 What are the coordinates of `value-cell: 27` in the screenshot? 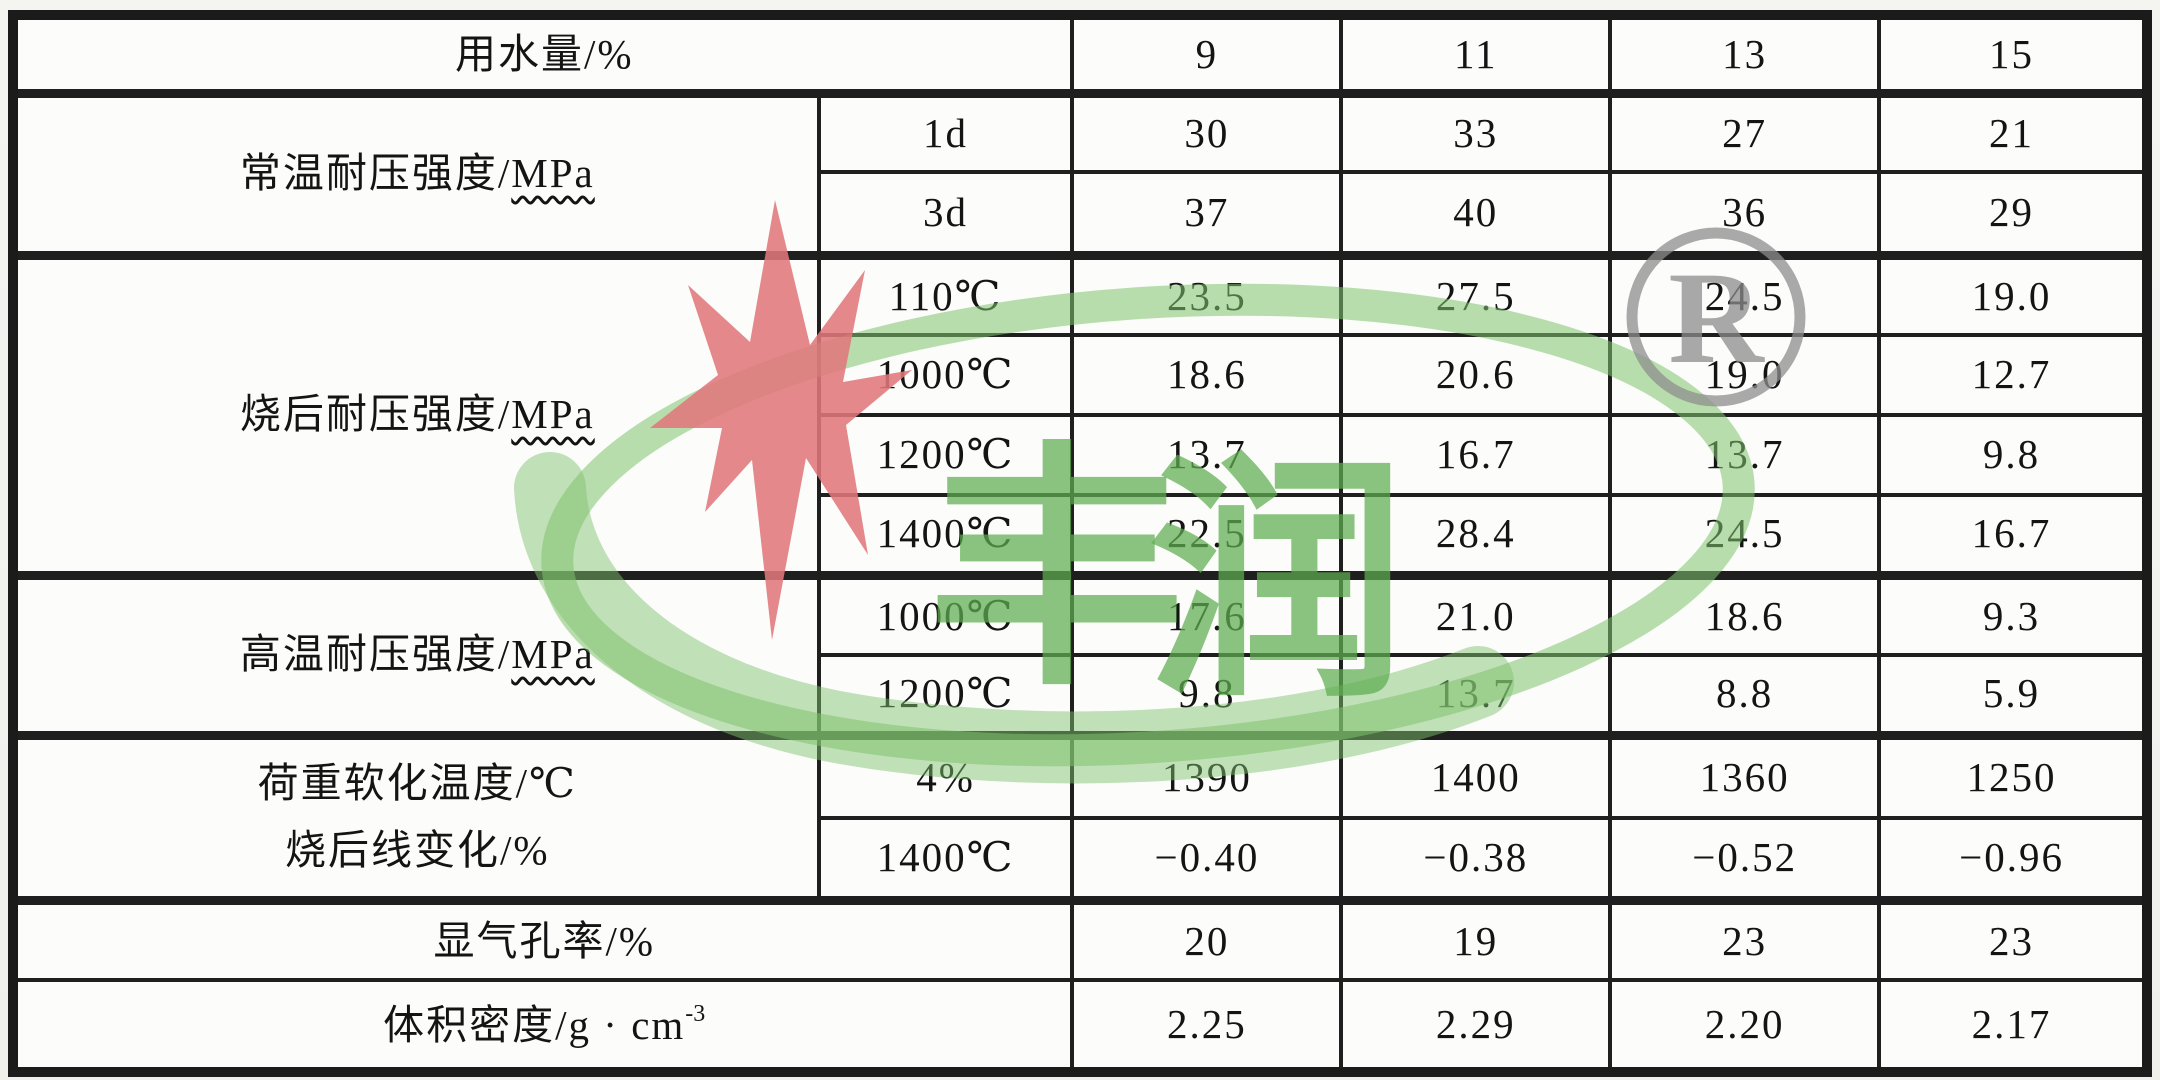 It's located at (1745, 131).